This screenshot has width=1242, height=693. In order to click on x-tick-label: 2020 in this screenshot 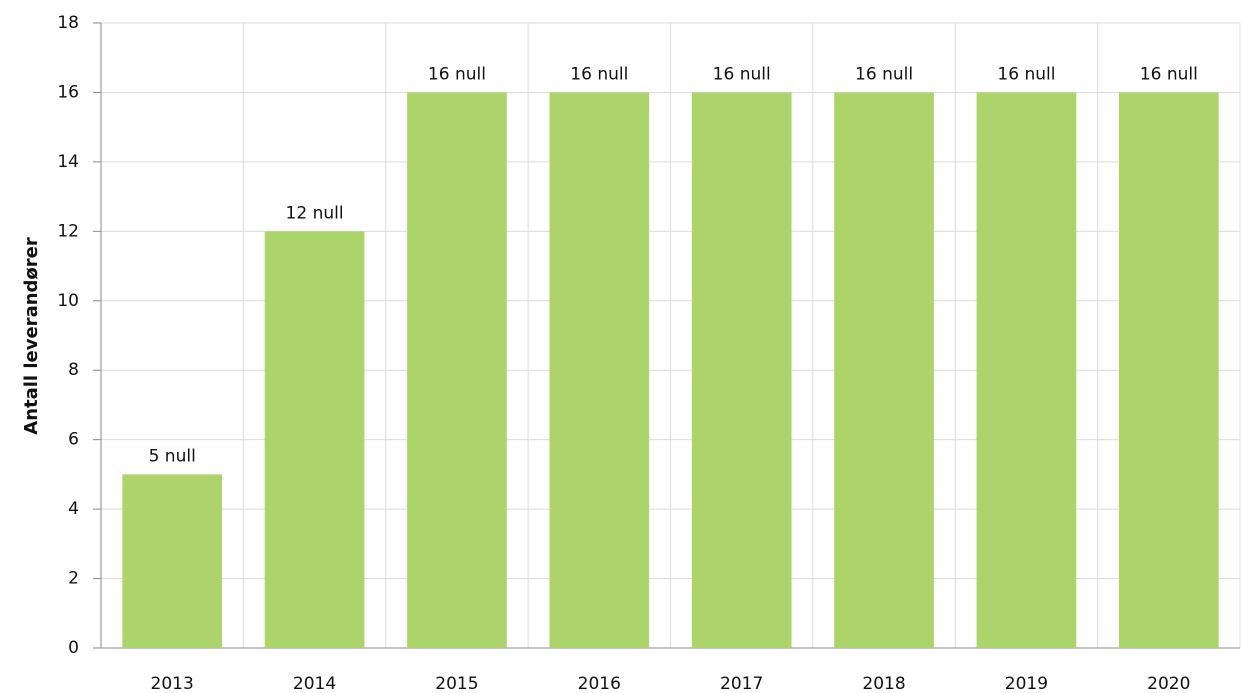, I will do `click(1168, 683)`.